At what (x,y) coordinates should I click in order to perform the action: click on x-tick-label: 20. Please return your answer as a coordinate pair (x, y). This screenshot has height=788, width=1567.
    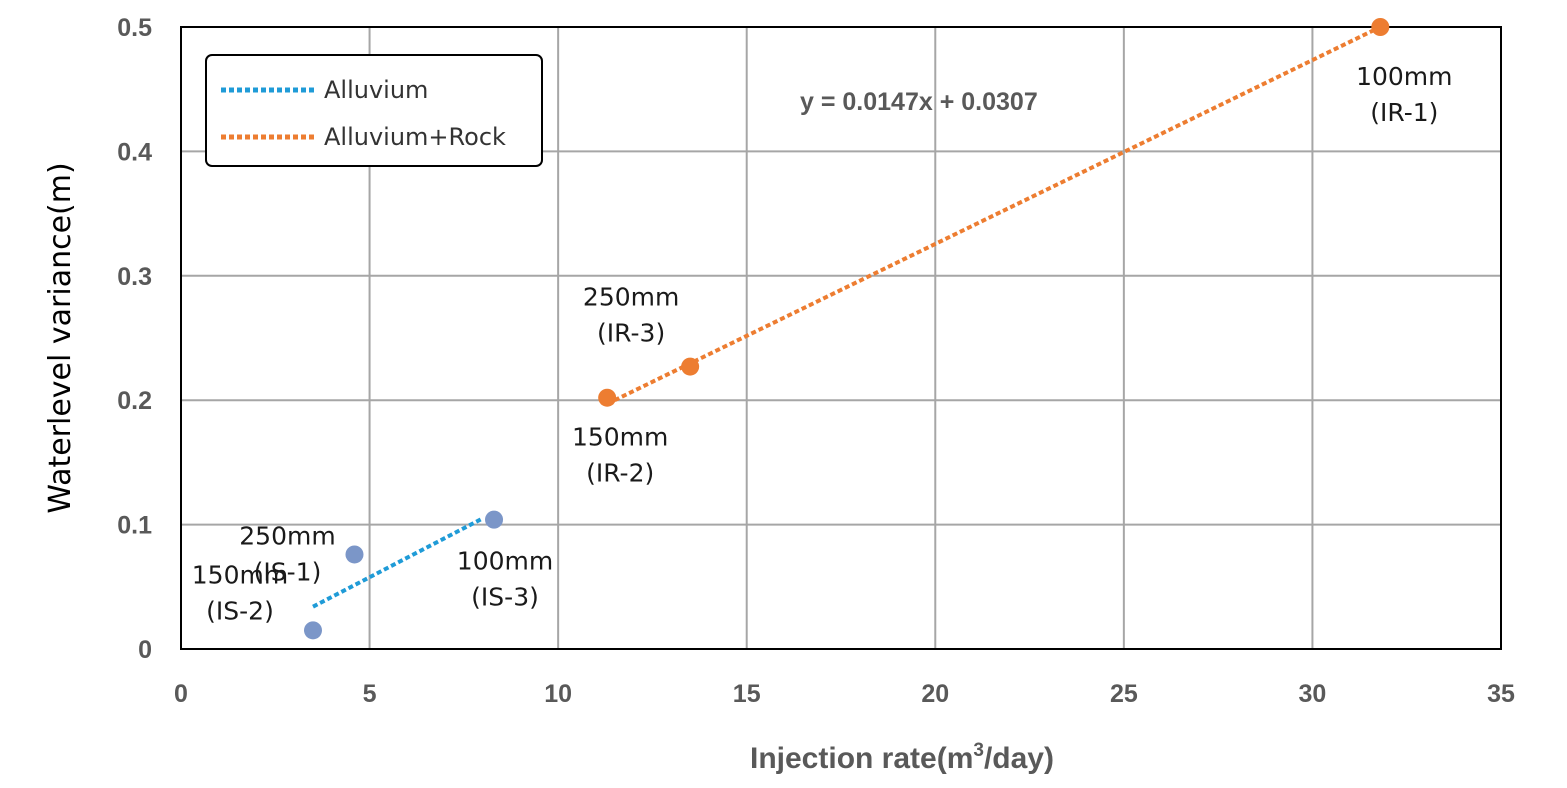
    Looking at the image, I should click on (935, 694).